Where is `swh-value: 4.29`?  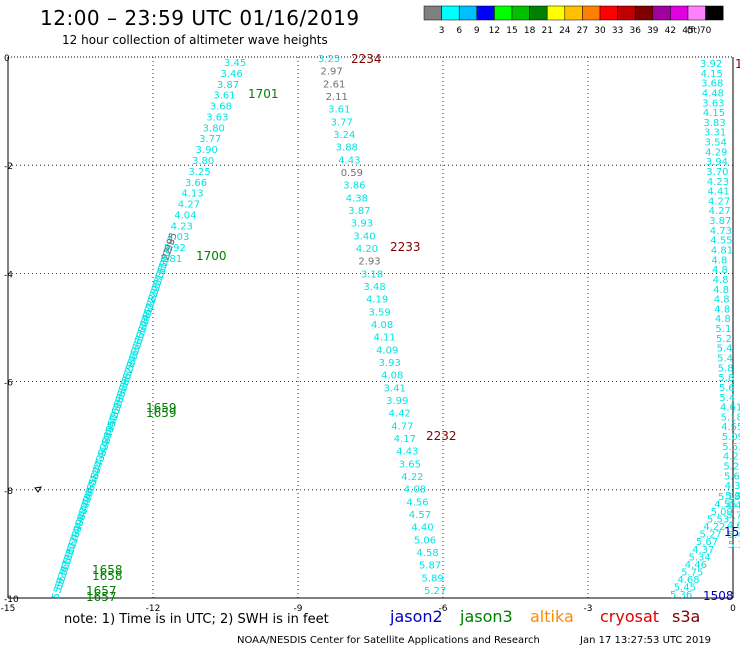
swh-value: 4.29 is located at coordinates (716, 152).